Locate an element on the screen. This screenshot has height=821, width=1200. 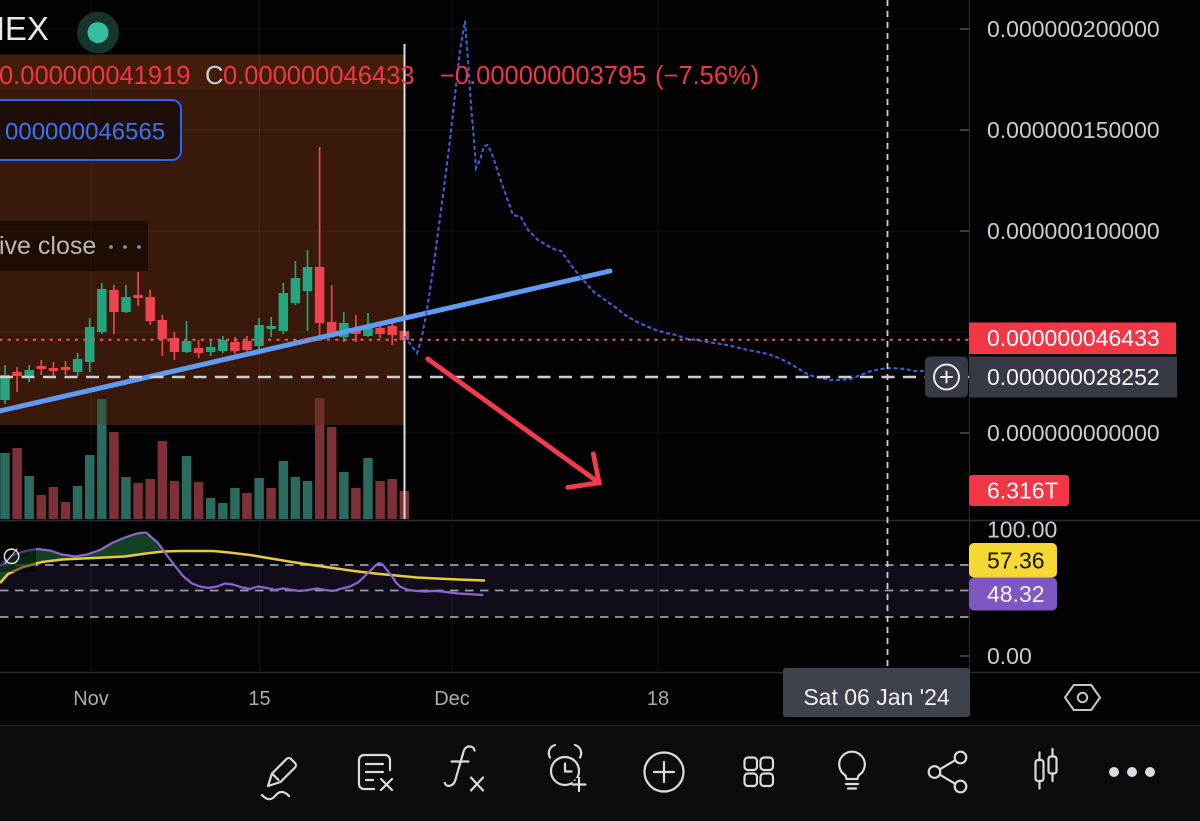
svg-text: 0.00 is located at coordinates (1009, 656).